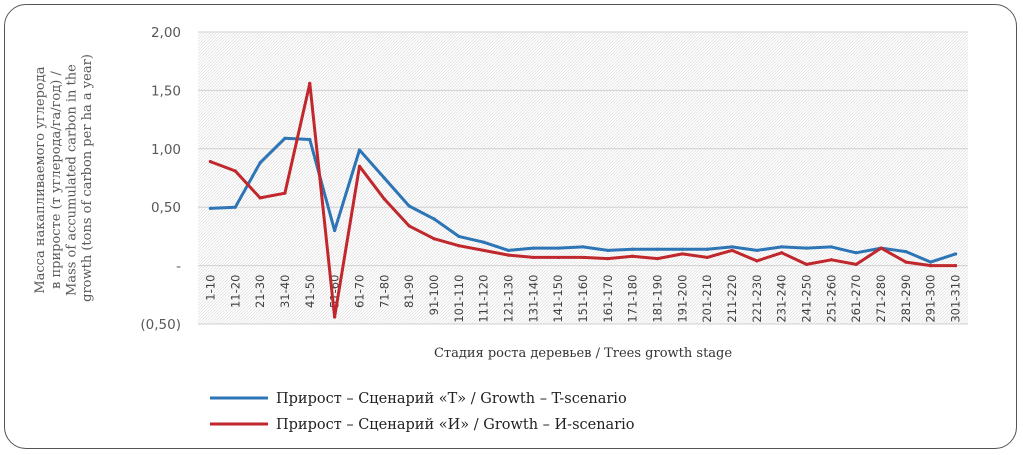 The image size is (1023, 455). What do you see at coordinates (782, 299) in the screenshot?
I see `x-tick-label: 231-240` at bounding box center [782, 299].